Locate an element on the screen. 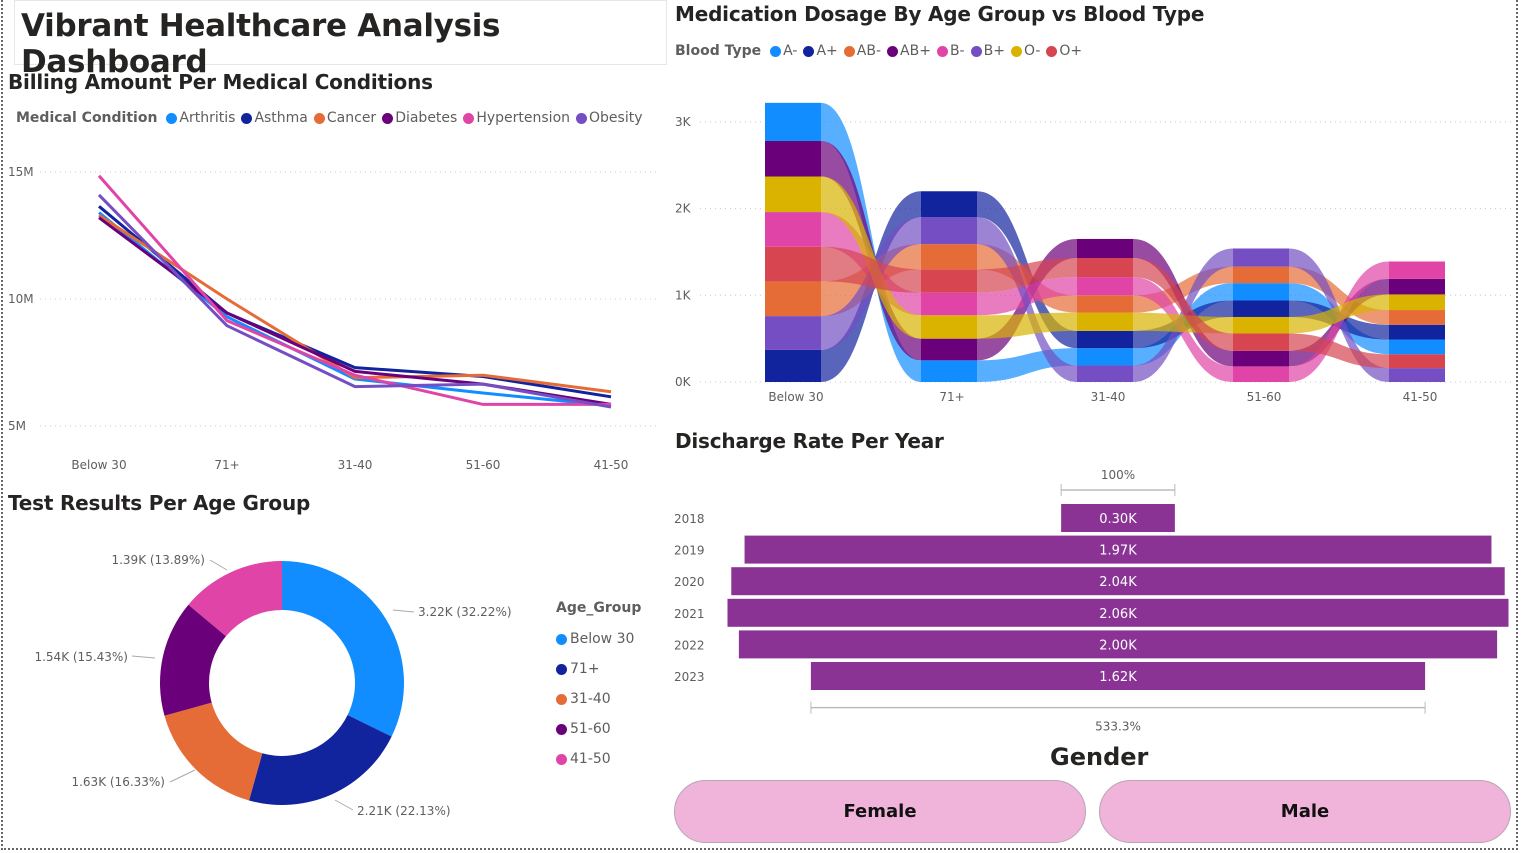  ribbon-B+ is located at coordinates (1027, 299).